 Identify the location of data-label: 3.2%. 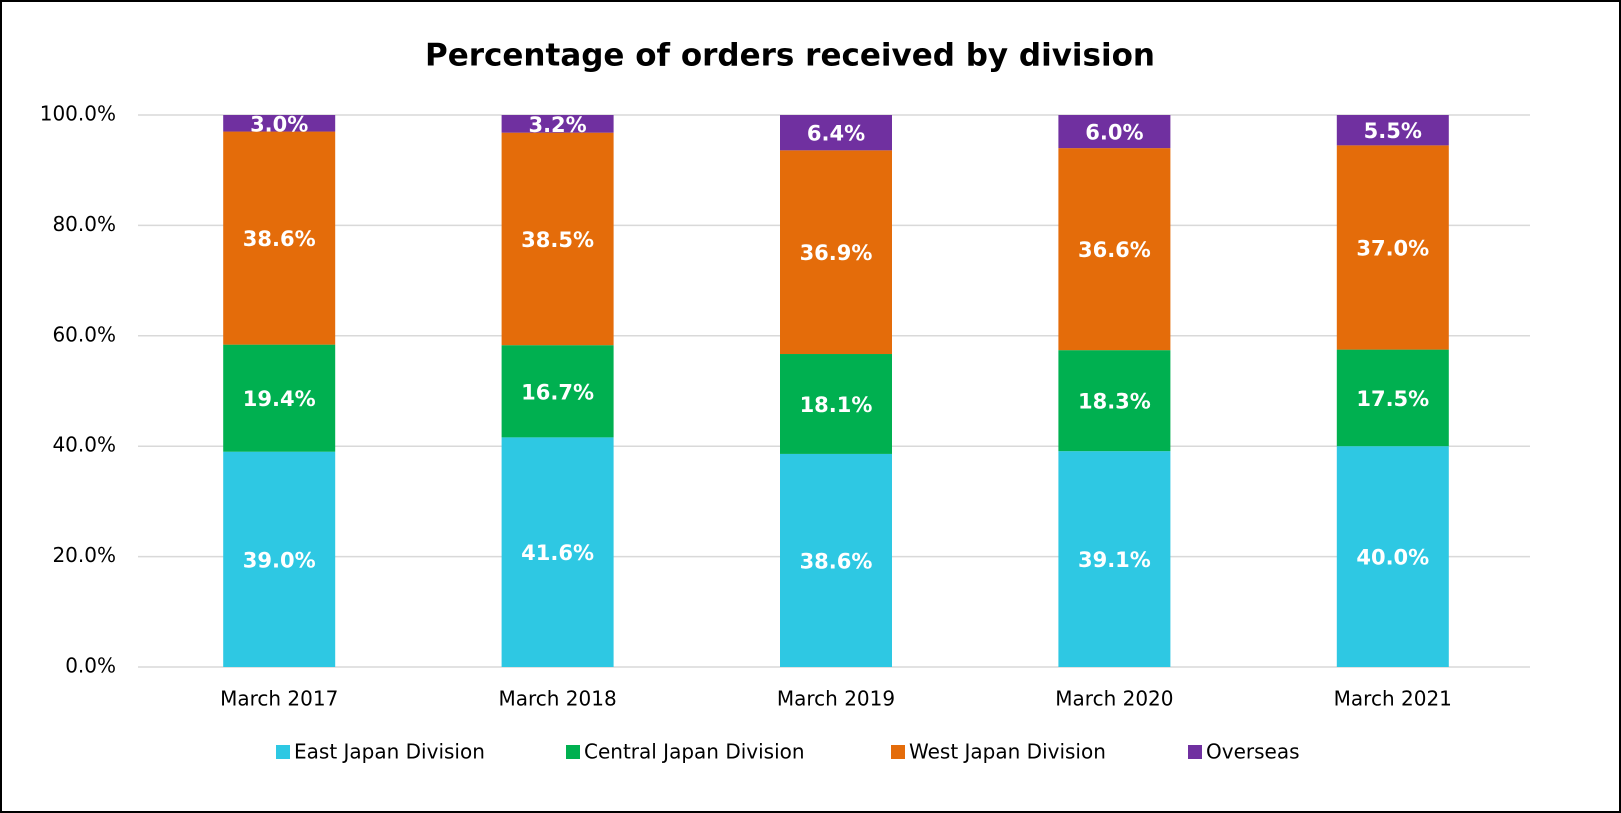
(557, 125).